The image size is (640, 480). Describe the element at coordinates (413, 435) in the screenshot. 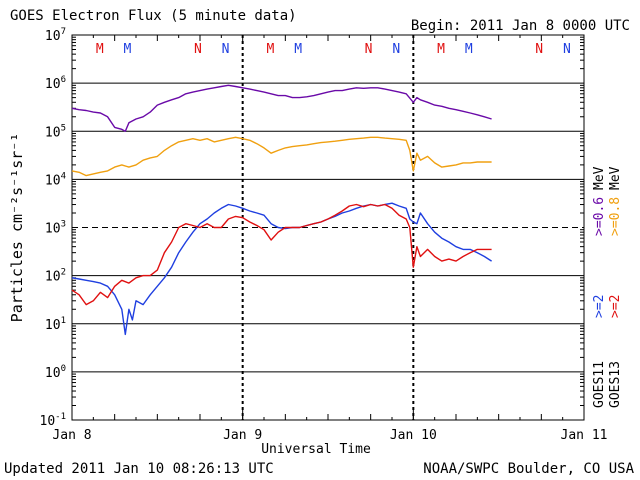

I see `x-tick-label: Jan 10` at that location.